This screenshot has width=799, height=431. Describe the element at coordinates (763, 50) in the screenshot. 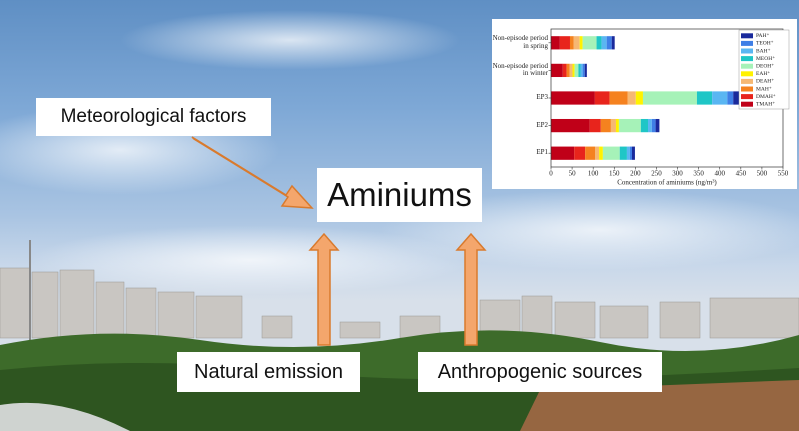

I see `legend-label: BAH⁺` at that location.